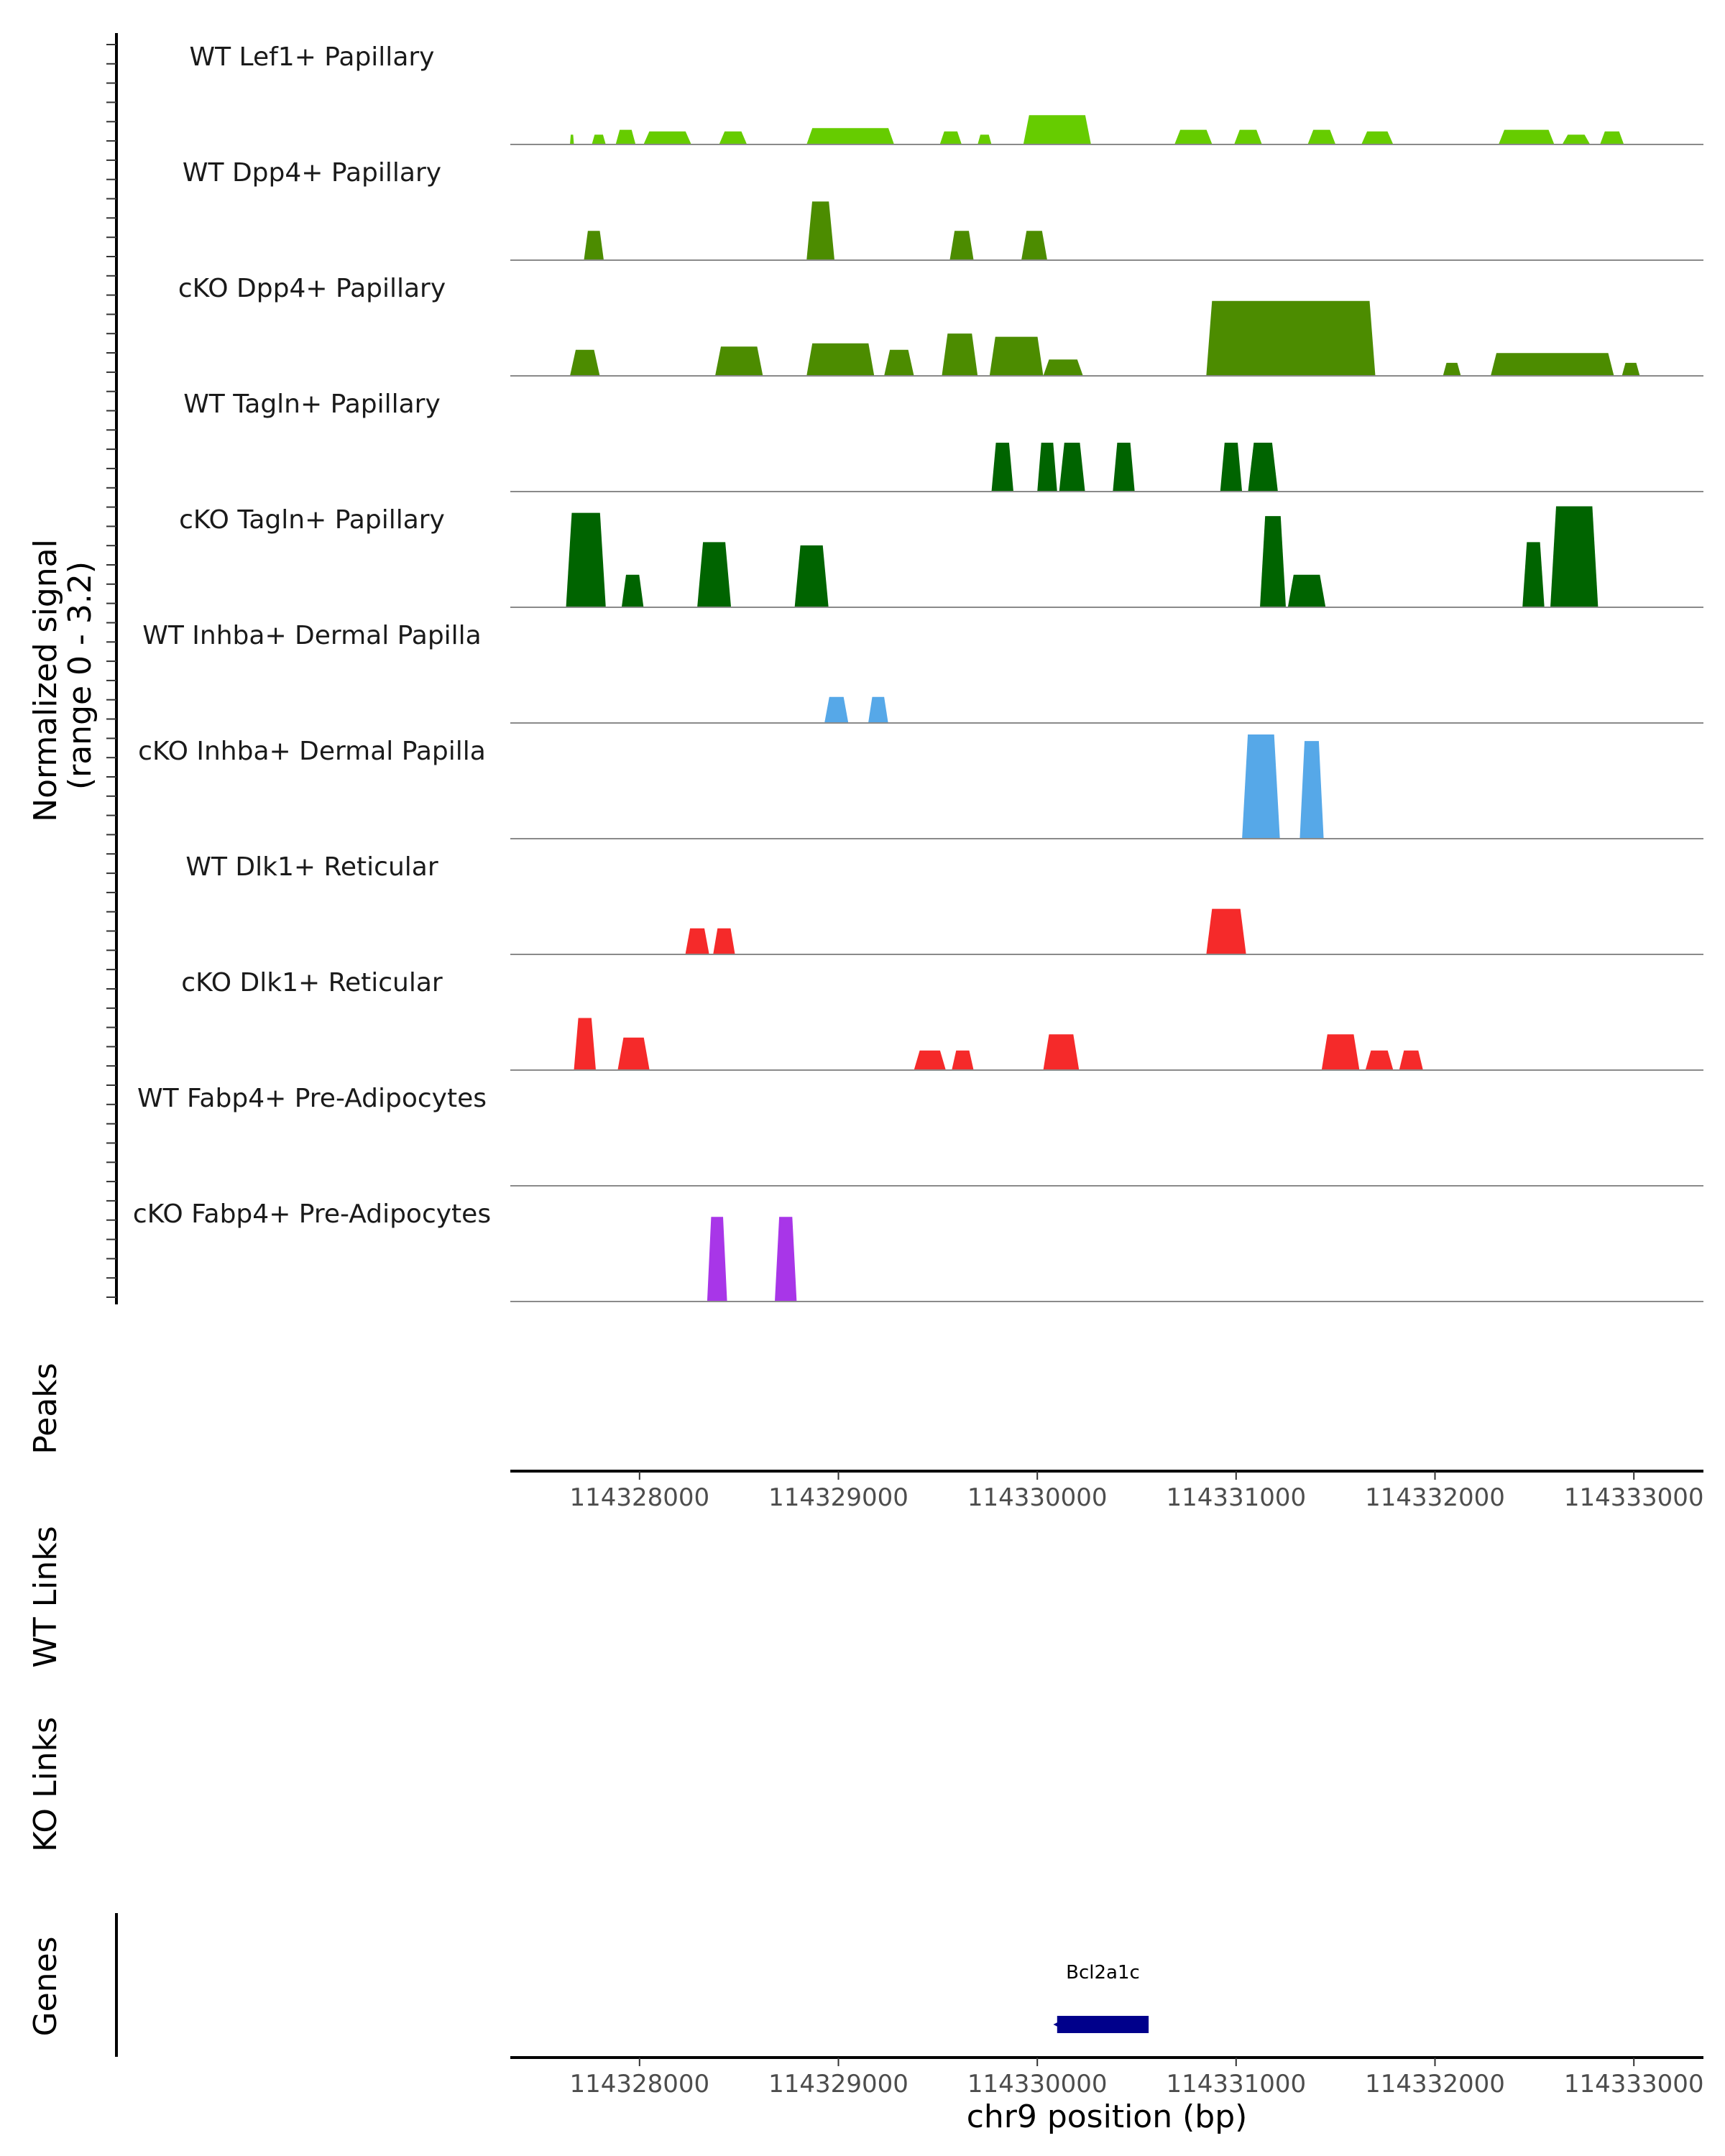  What do you see at coordinates (1107, 2117) in the screenshot?
I see `x-axis-title: chr9 position (bp)` at bounding box center [1107, 2117].